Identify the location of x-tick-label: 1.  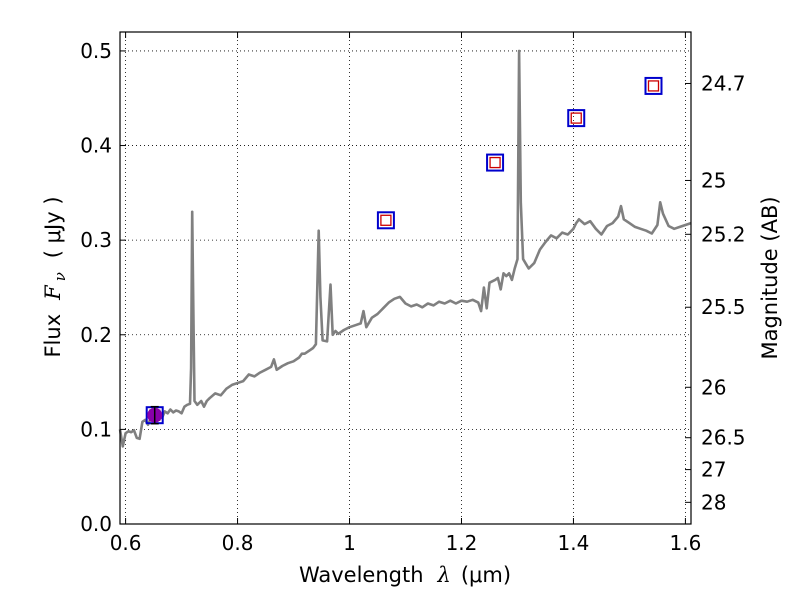
(349, 543).